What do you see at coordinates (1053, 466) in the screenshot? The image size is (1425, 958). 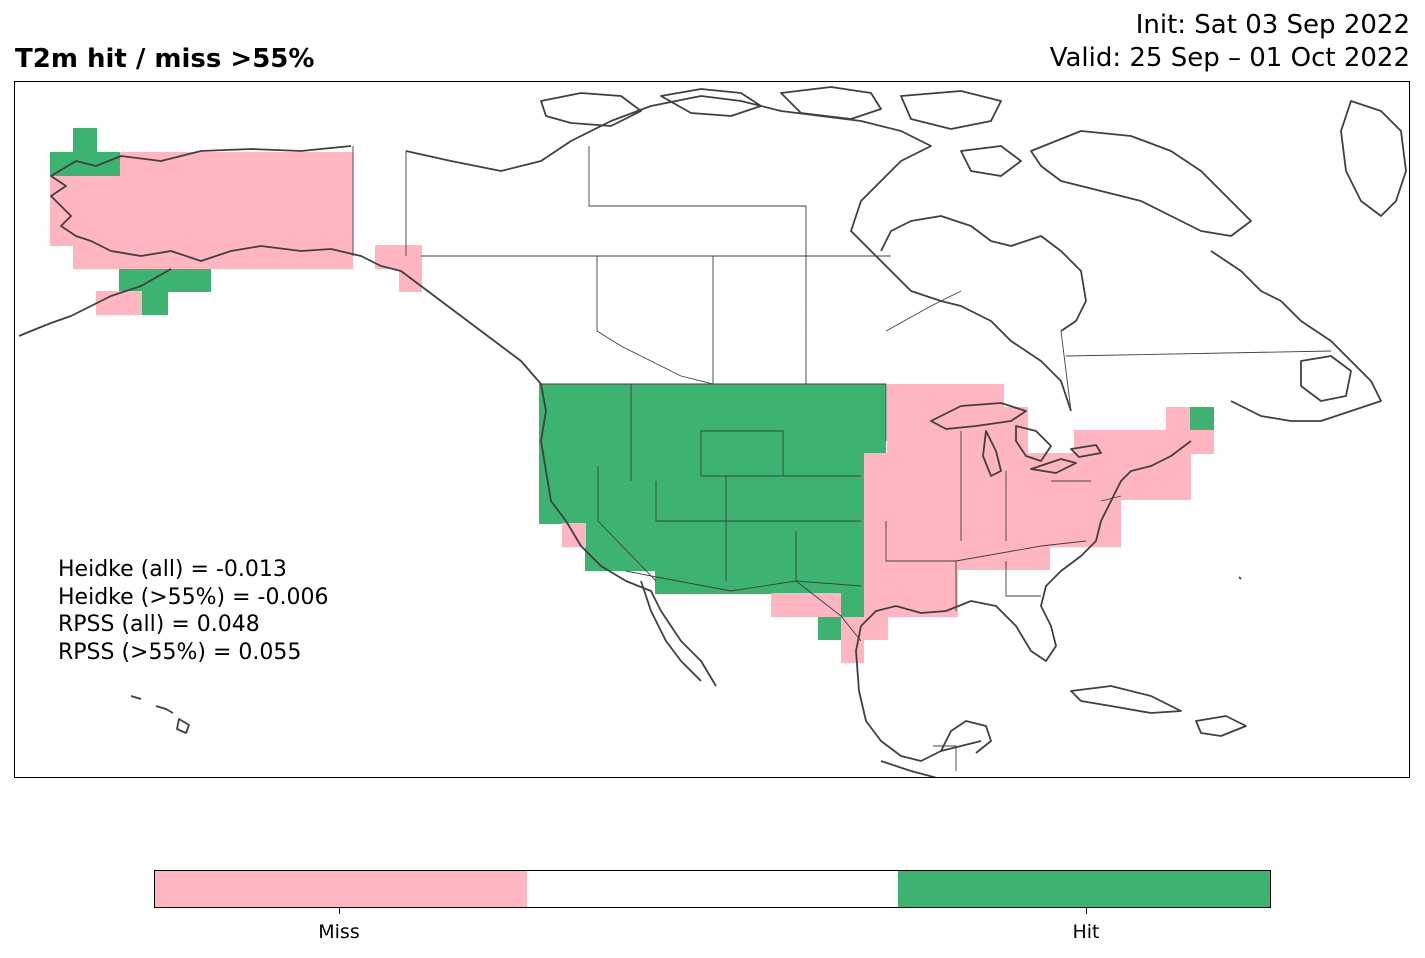 I see `lake-erie` at bounding box center [1053, 466].